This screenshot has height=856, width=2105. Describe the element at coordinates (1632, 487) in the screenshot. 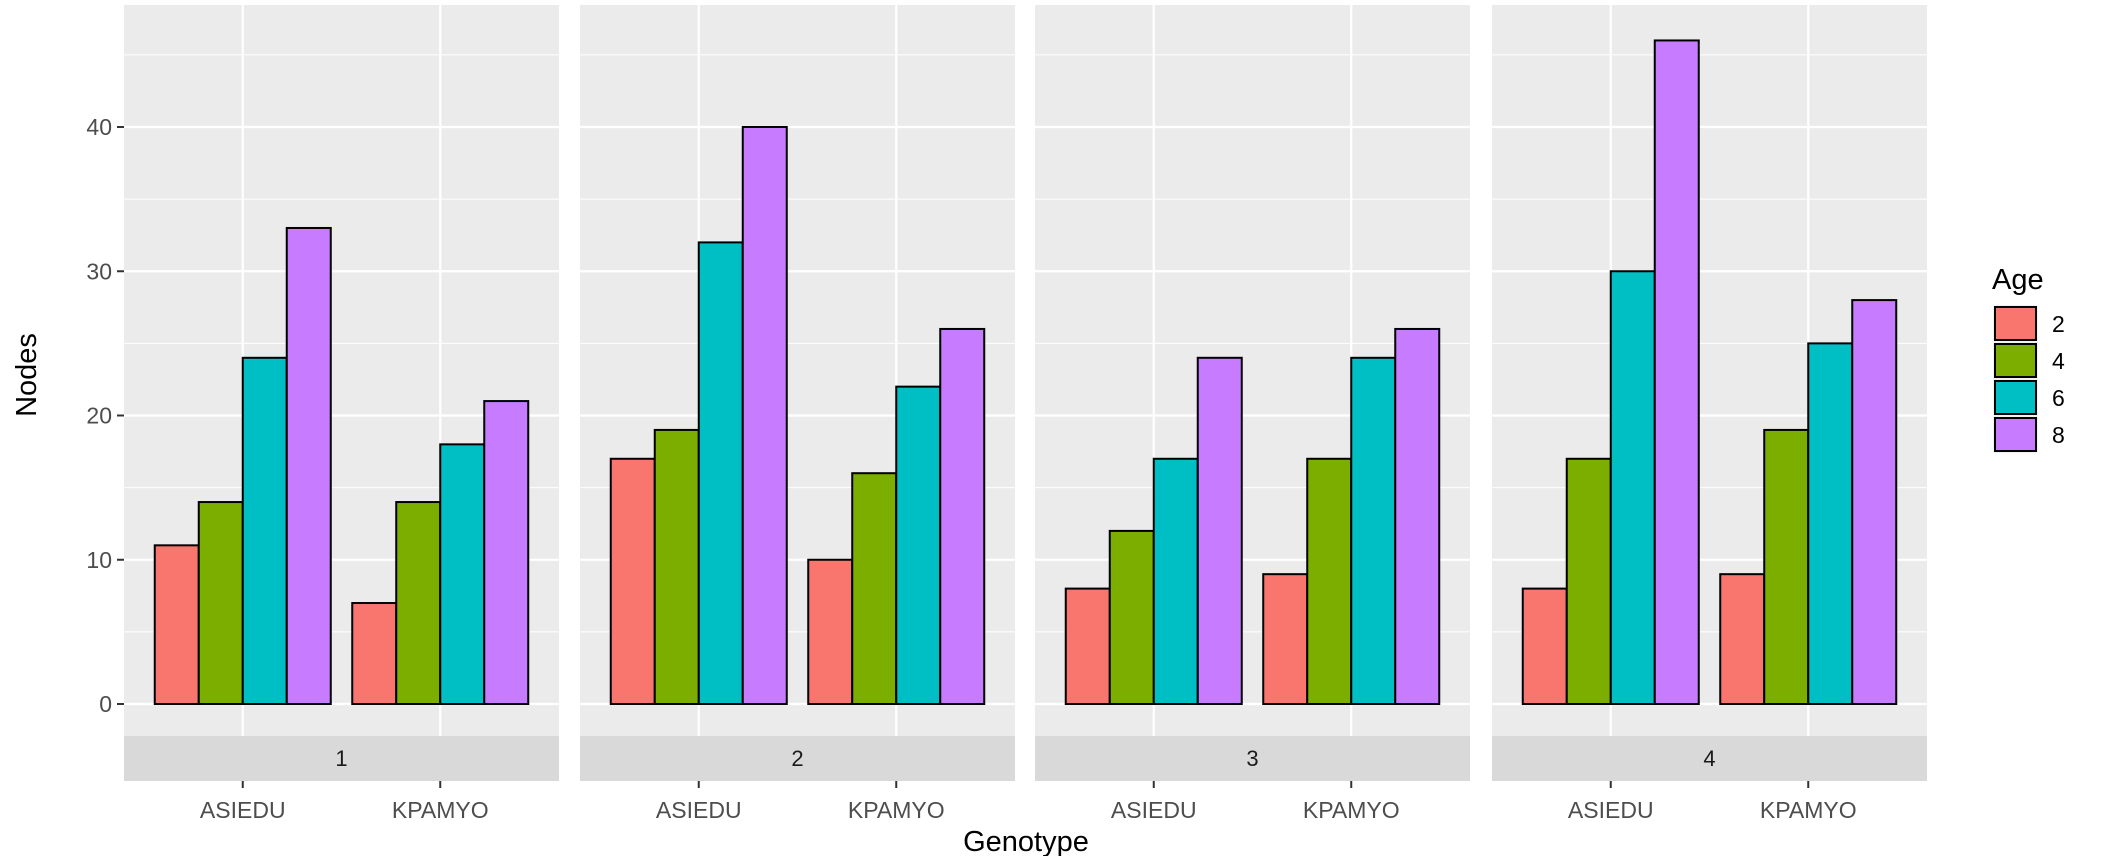

I see `bar-facet4-asiedu-age6` at that location.